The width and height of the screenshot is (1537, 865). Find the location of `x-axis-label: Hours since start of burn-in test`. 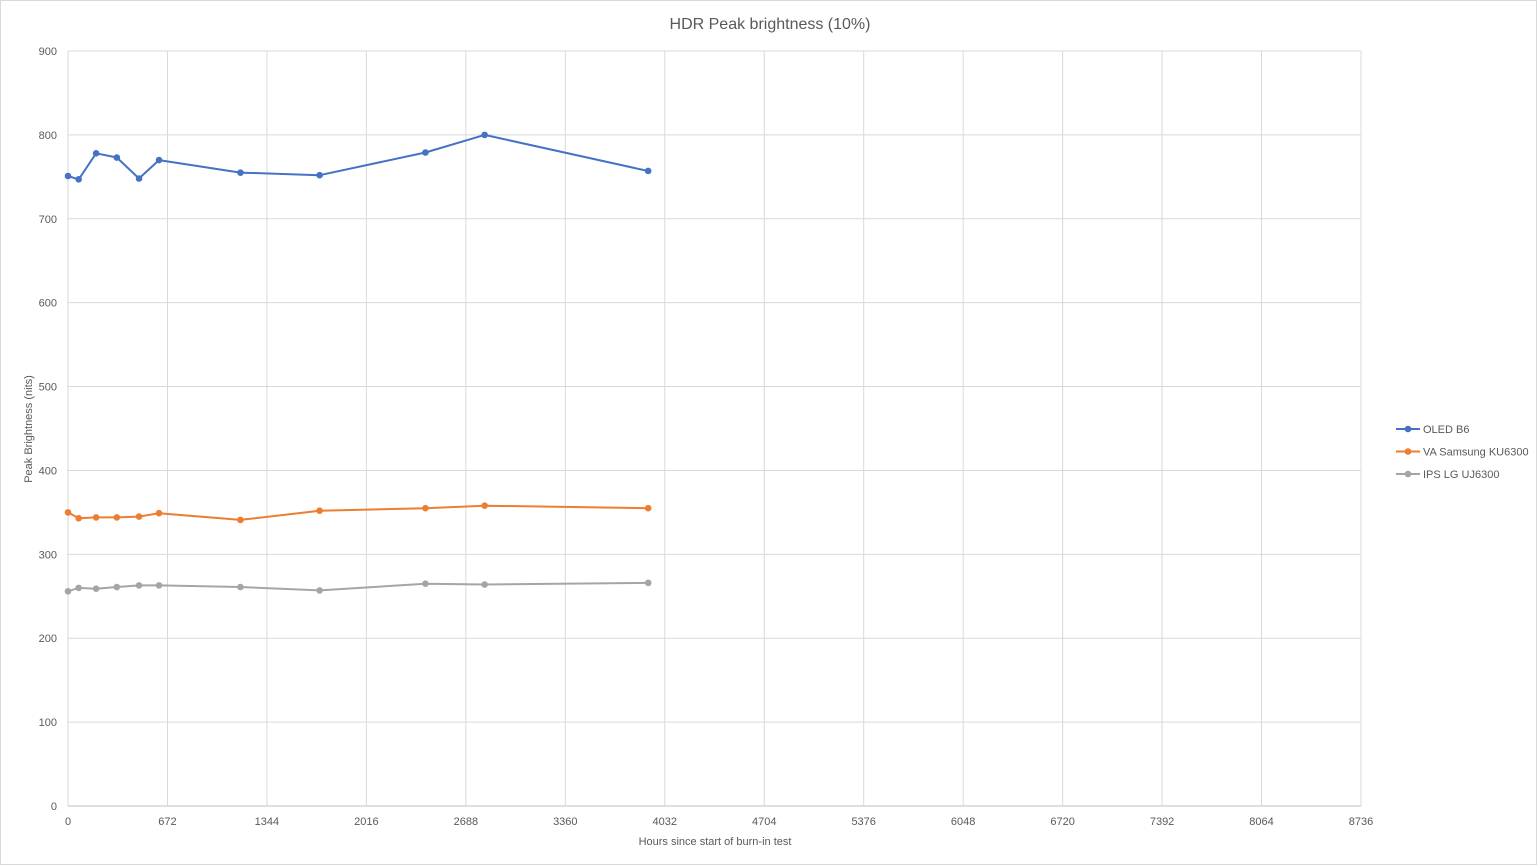

x-axis-label: Hours since start of burn-in test is located at coordinates (715, 842).